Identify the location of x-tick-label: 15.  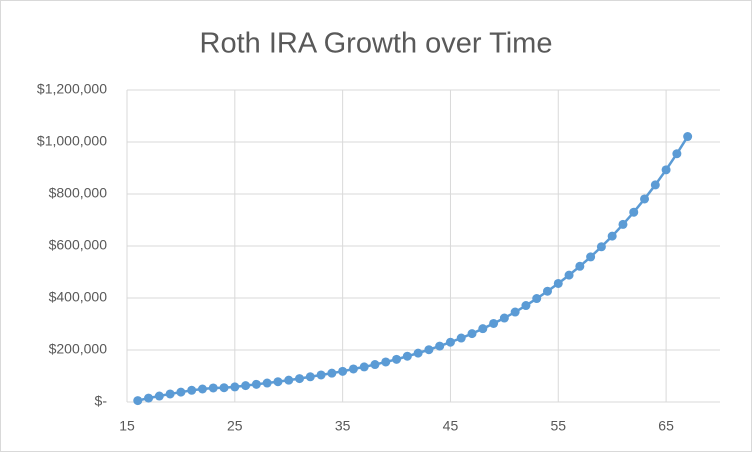
(127, 426).